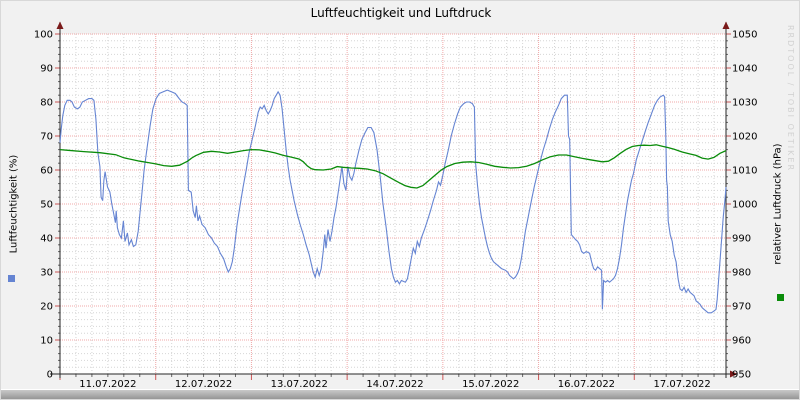  I want to click on svg-text: 16.07.2022, so click(586, 384).